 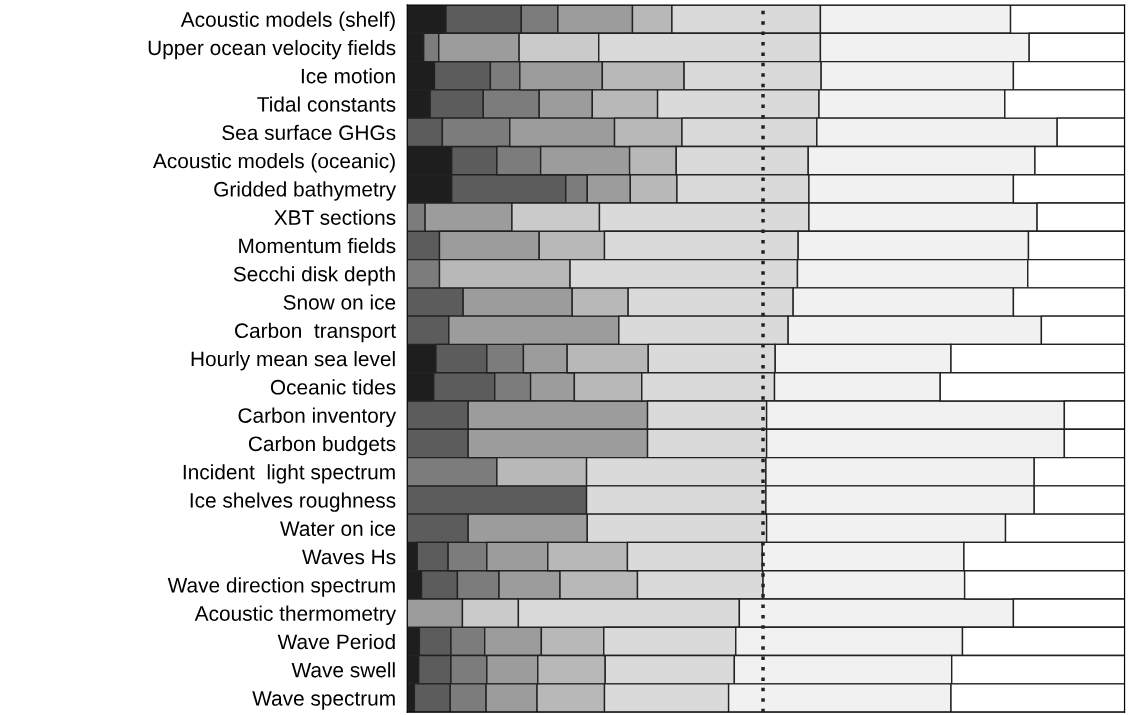 I want to click on y-tick-label: Tidal constants, so click(x=326, y=104).